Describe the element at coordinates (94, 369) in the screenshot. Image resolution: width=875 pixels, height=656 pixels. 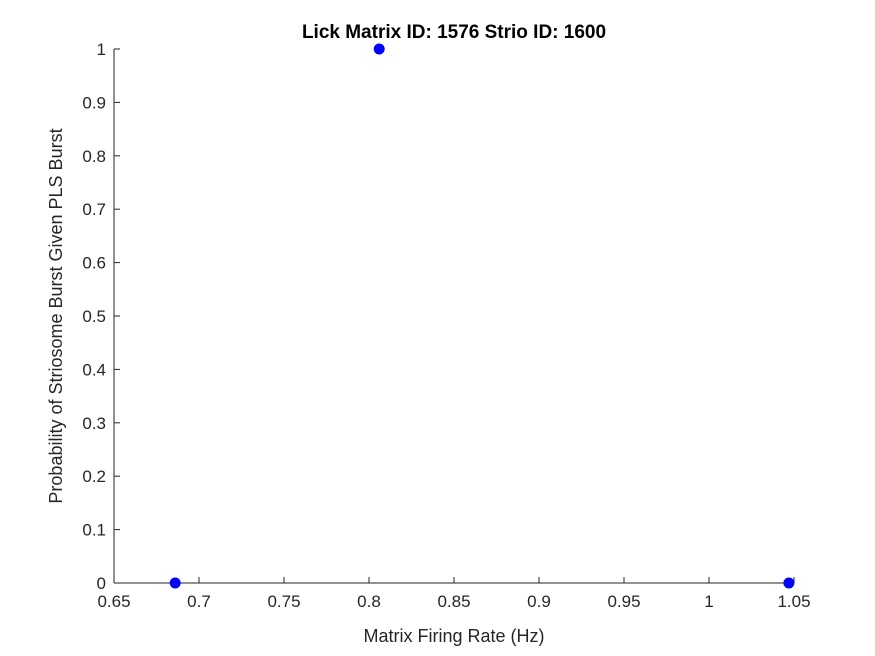
I see `y-tick-label: 0.4` at that location.